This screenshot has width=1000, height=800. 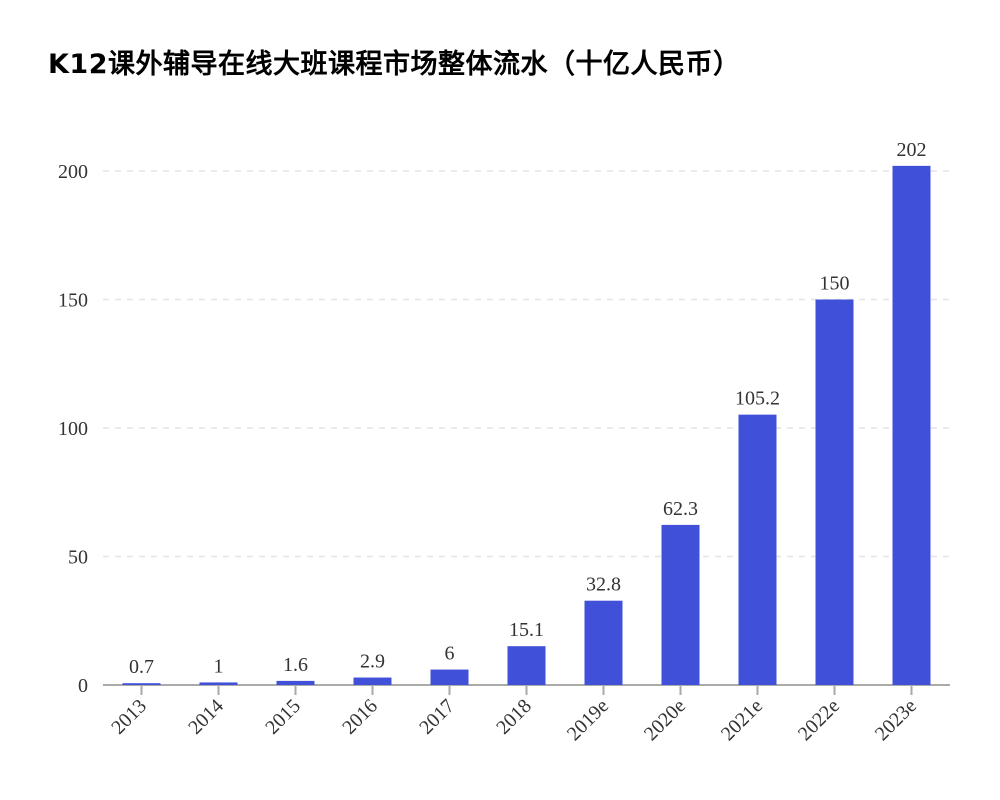 I want to click on x-tick-label: 2017, so click(x=437, y=717).